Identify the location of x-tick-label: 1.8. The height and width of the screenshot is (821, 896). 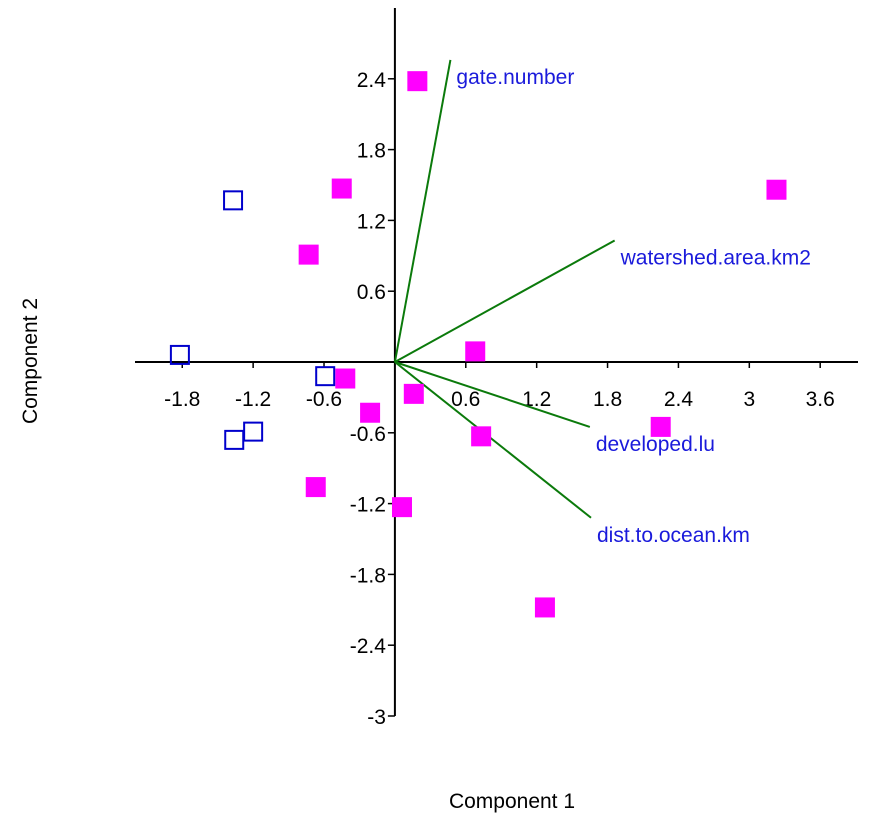
(607, 399).